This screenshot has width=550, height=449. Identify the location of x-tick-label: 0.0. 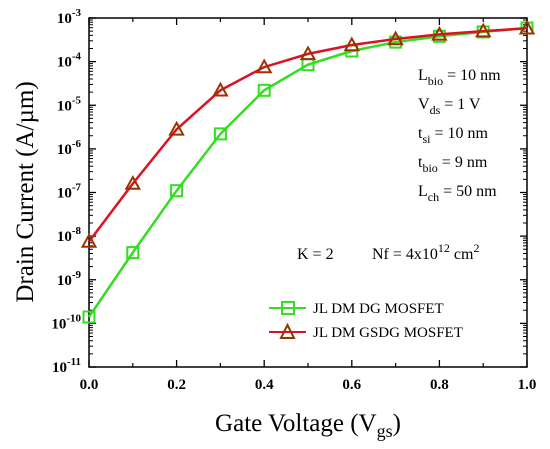
(89, 385).